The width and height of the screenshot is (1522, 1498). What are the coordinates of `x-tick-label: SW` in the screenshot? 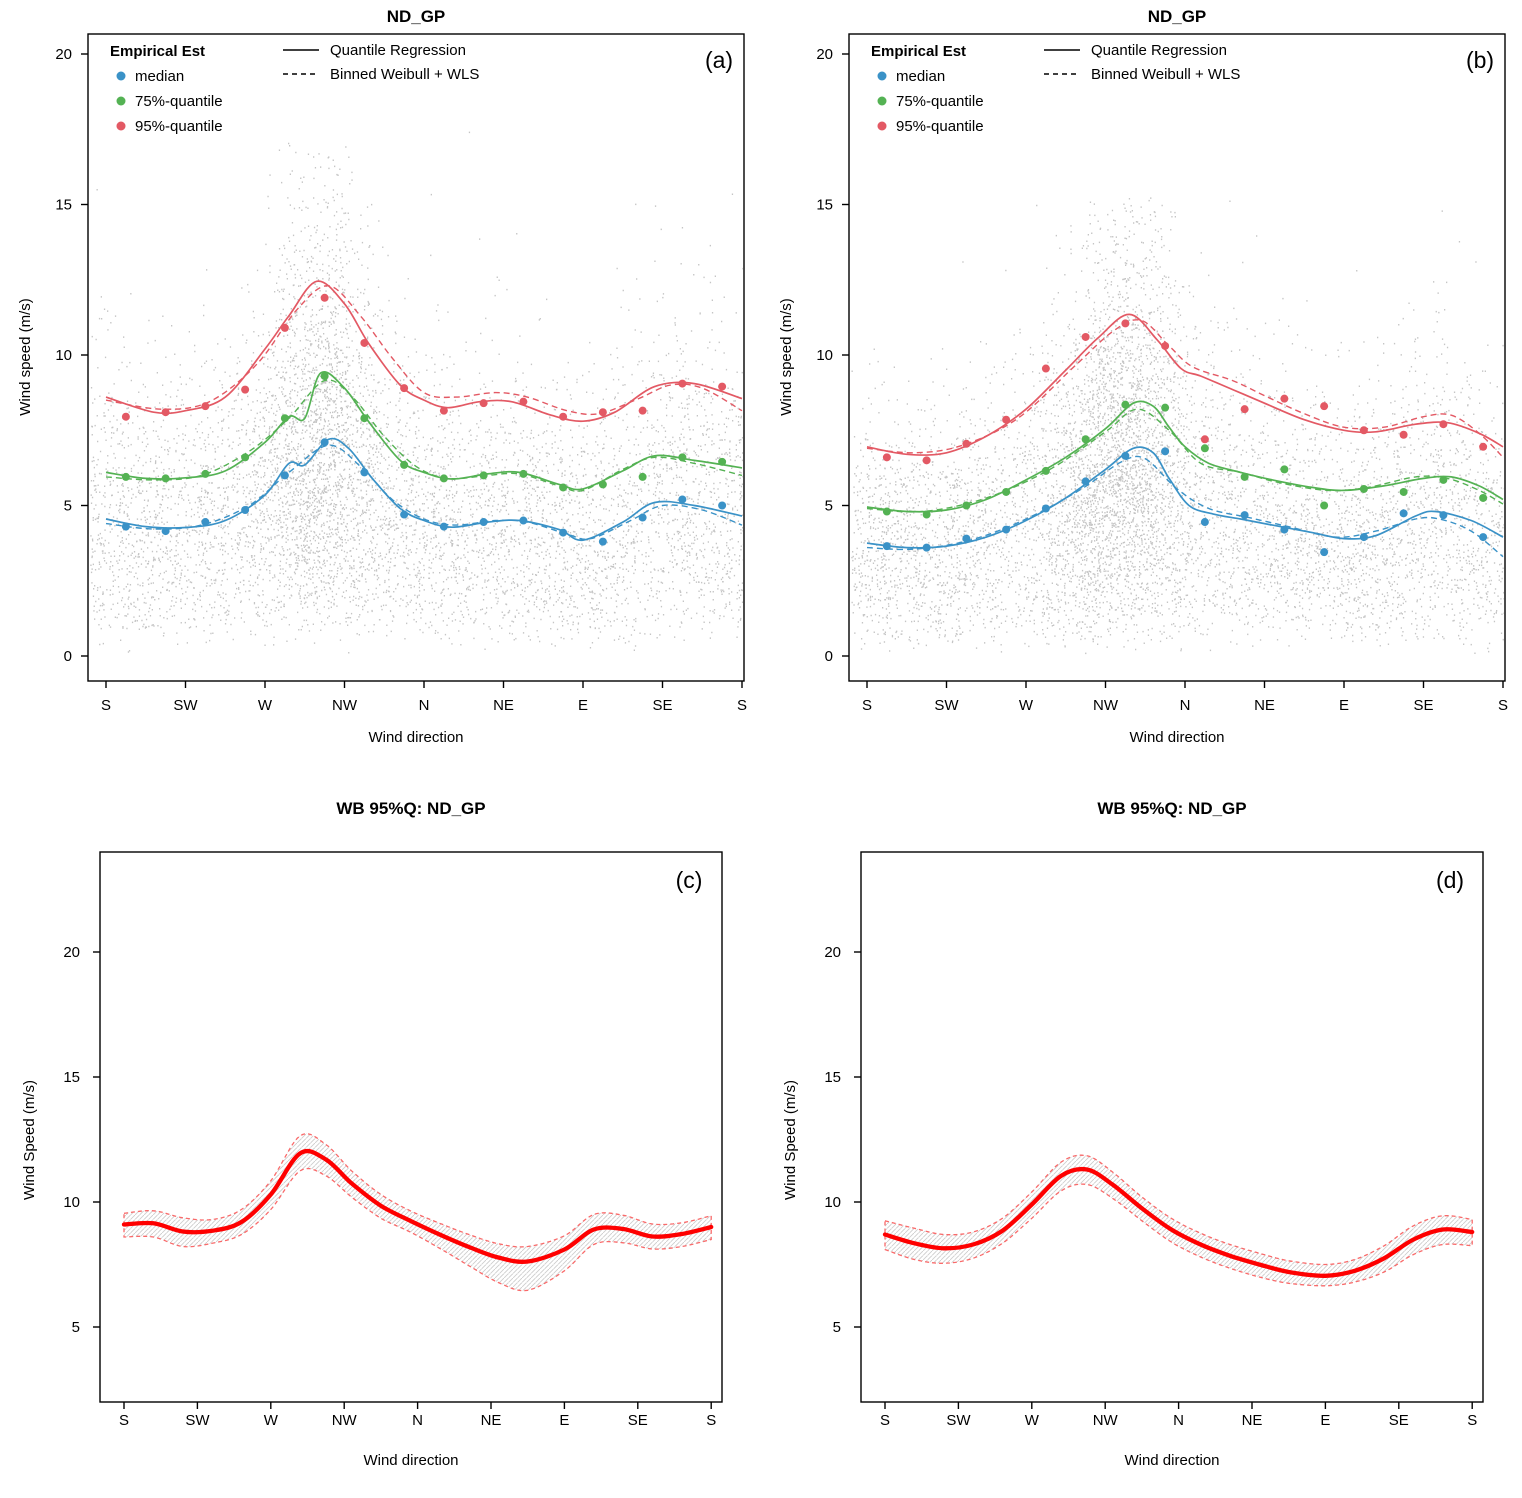 It's located at (946, 705).